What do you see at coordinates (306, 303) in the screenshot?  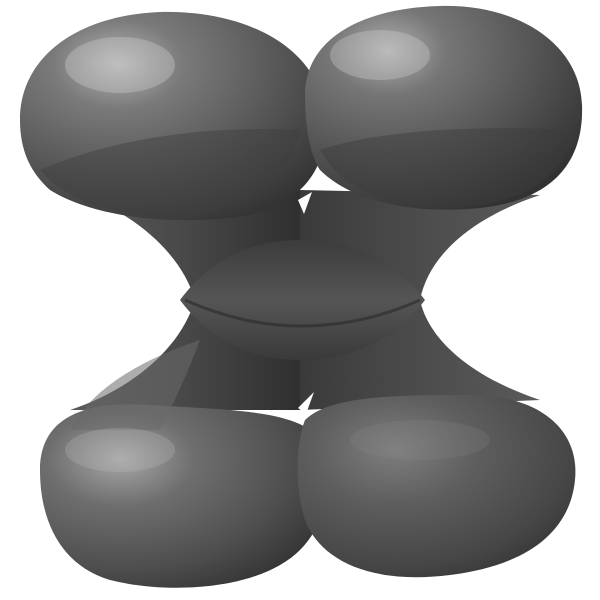 I see `lobe-gaps` at bounding box center [306, 303].